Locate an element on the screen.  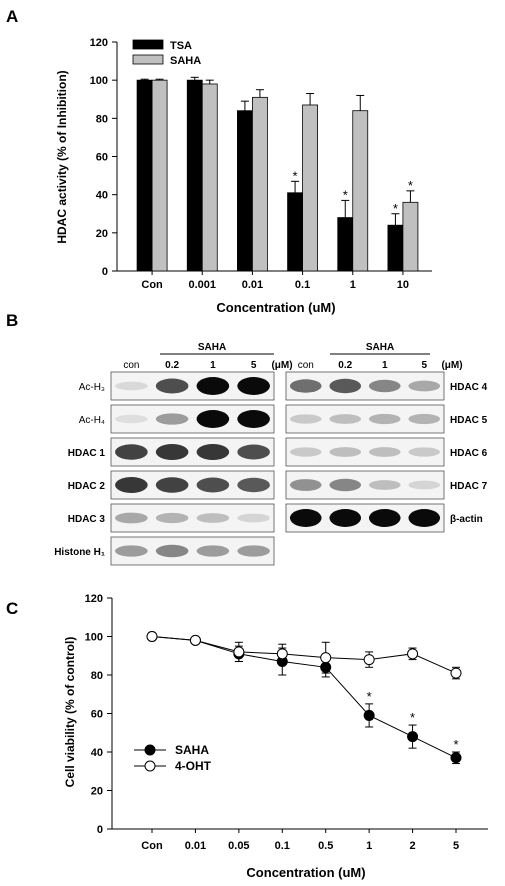
panel-c-lines: * * * is located at coordinates (304, 698).